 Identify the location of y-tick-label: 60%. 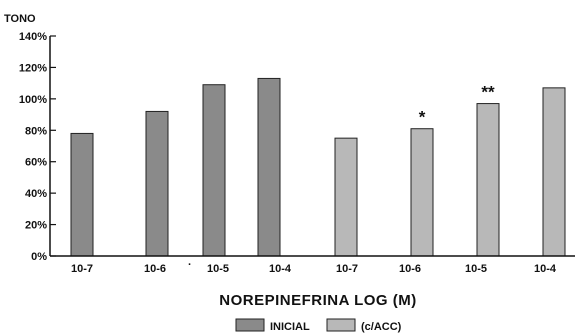
(36, 163).